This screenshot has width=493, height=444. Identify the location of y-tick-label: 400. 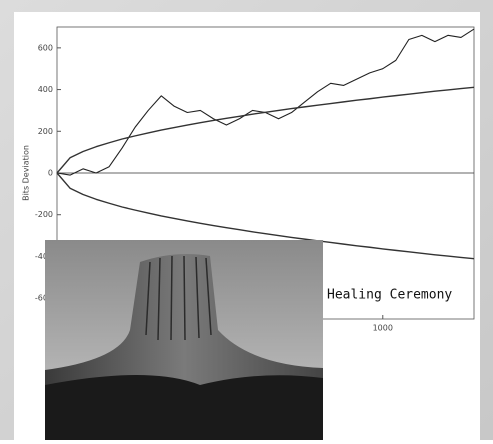
(45, 89).